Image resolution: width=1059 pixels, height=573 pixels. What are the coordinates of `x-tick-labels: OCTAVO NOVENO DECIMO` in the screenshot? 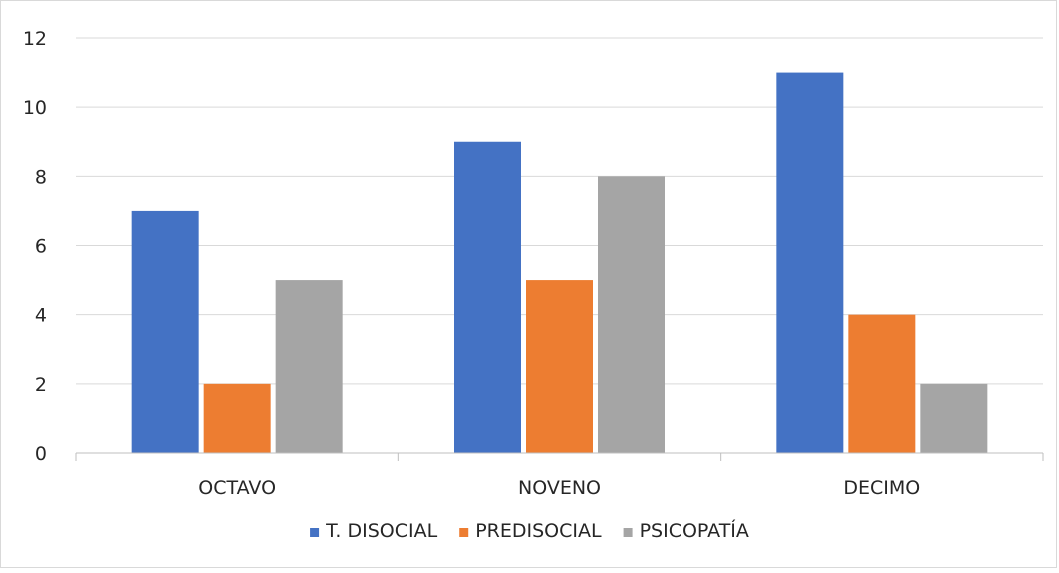 It's located at (559, 488).